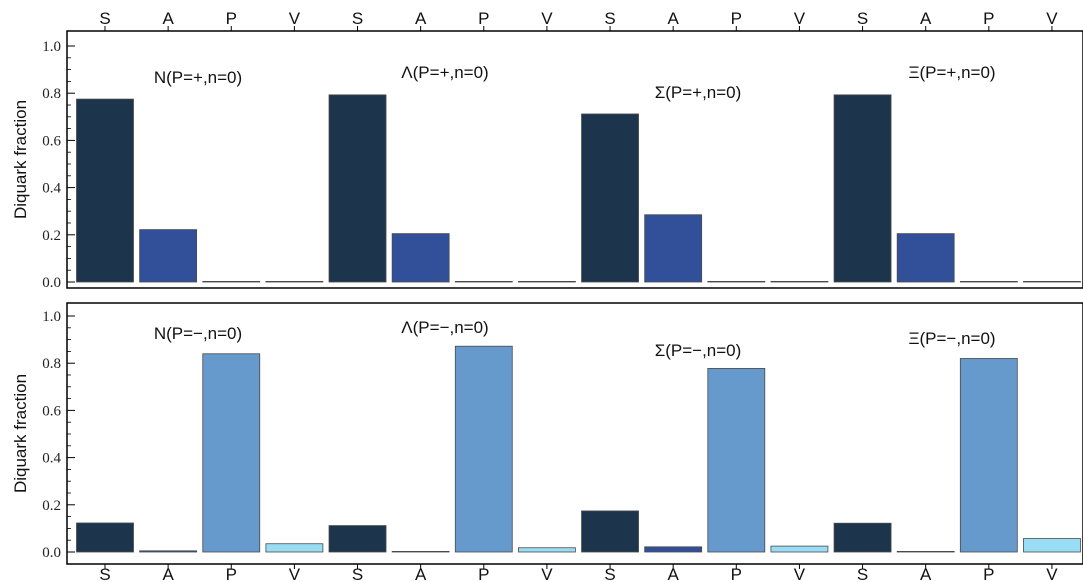 Image resolution: width=1083 pixels, height=582 pixels. What do you see at coordinates (198, 333) in the screenshot?
I see `group-annotation: N(P=−,n=0)` at bounding box center [198, 333].